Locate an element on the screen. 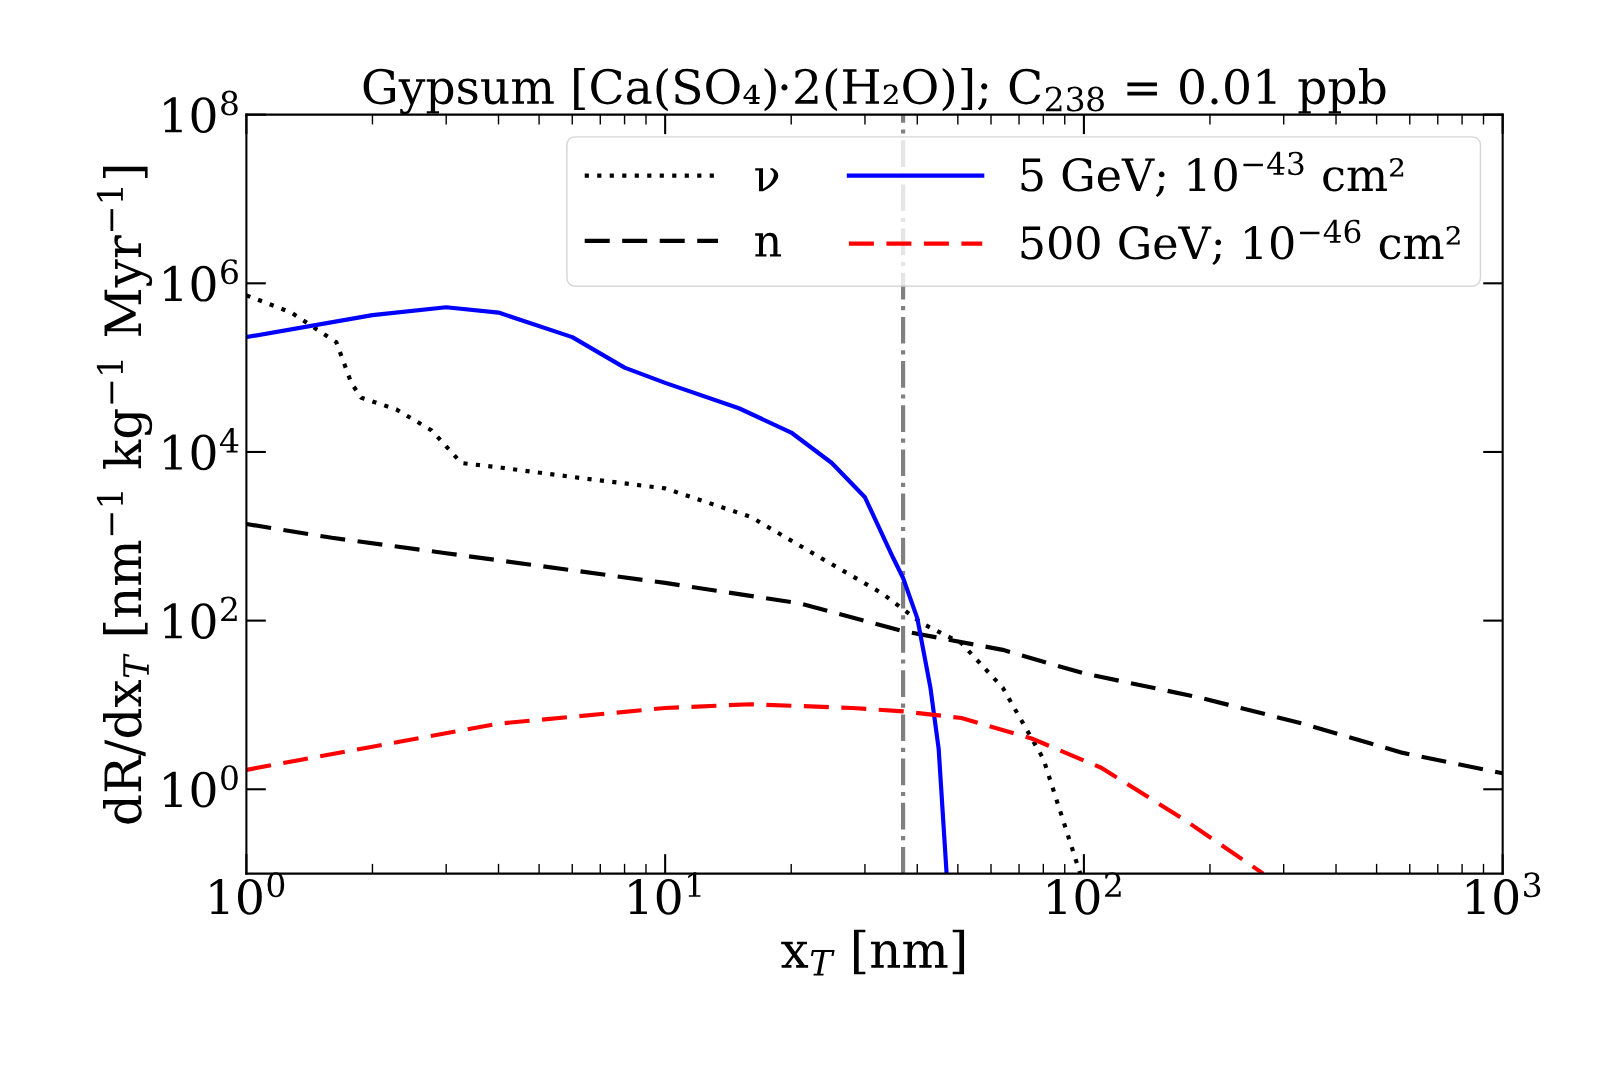  legend-label: 500 GeV; 10$^{−46}$ cm² is located at coordinates (1240, 242).